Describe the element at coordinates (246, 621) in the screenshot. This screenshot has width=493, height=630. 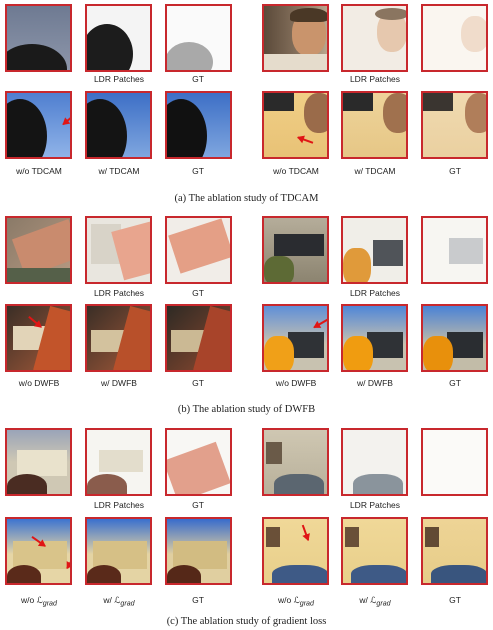
I see `caption-c: (c) The ablation study of gradient loss` at that location.